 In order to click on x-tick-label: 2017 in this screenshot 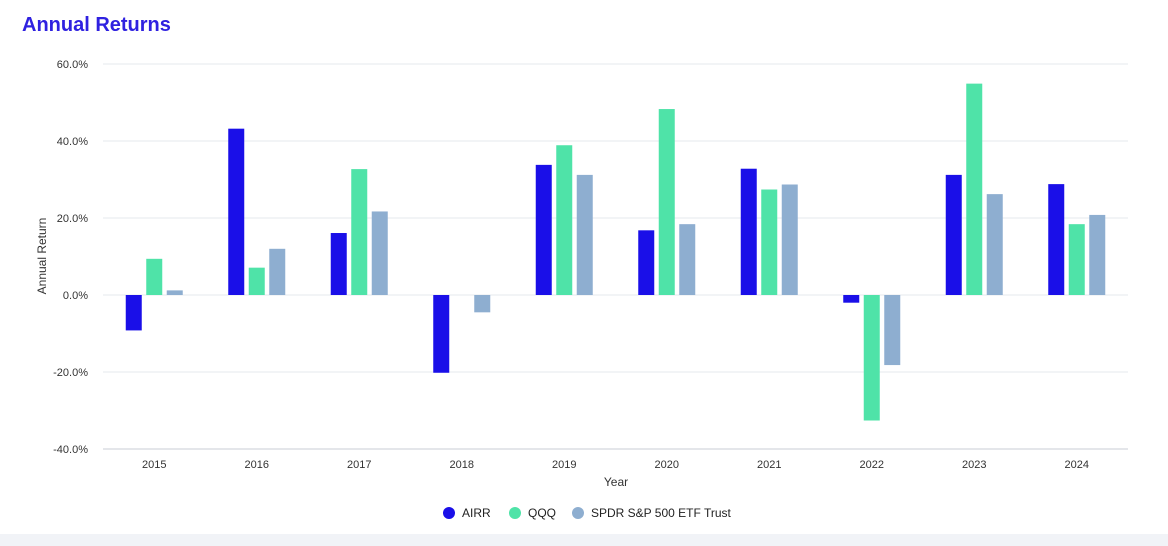, I will do `click(359, 465)`.